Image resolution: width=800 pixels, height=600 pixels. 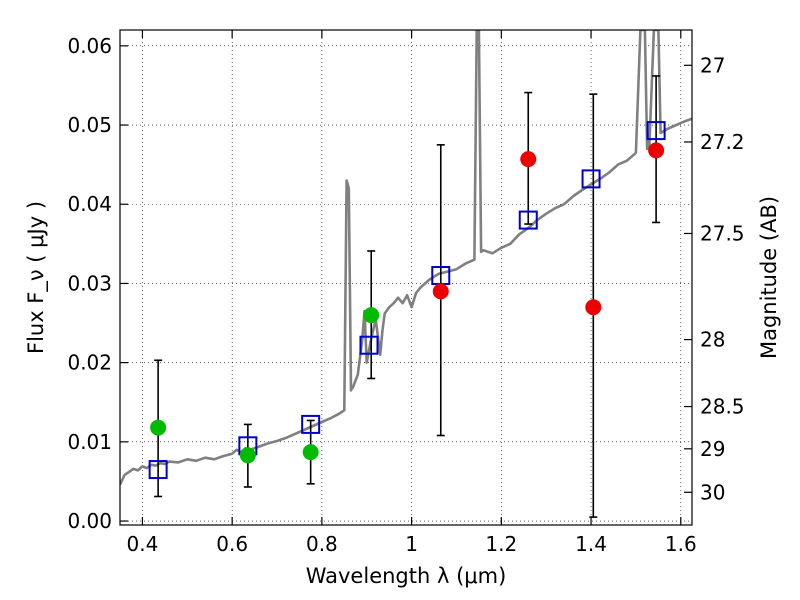 I want to click on y2-tick-label: 29, so click(x=712, y=449).